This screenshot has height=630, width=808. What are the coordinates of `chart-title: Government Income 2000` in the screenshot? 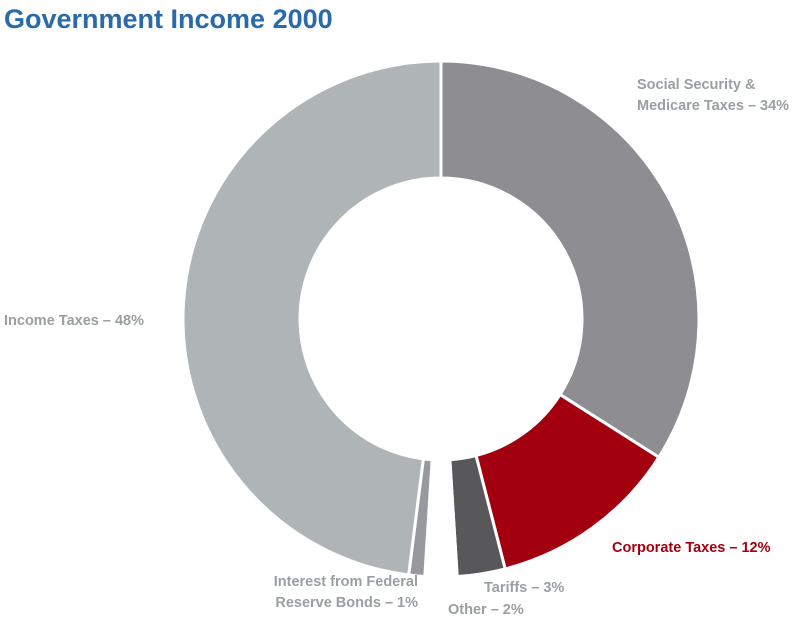 It's located at (168, 19).